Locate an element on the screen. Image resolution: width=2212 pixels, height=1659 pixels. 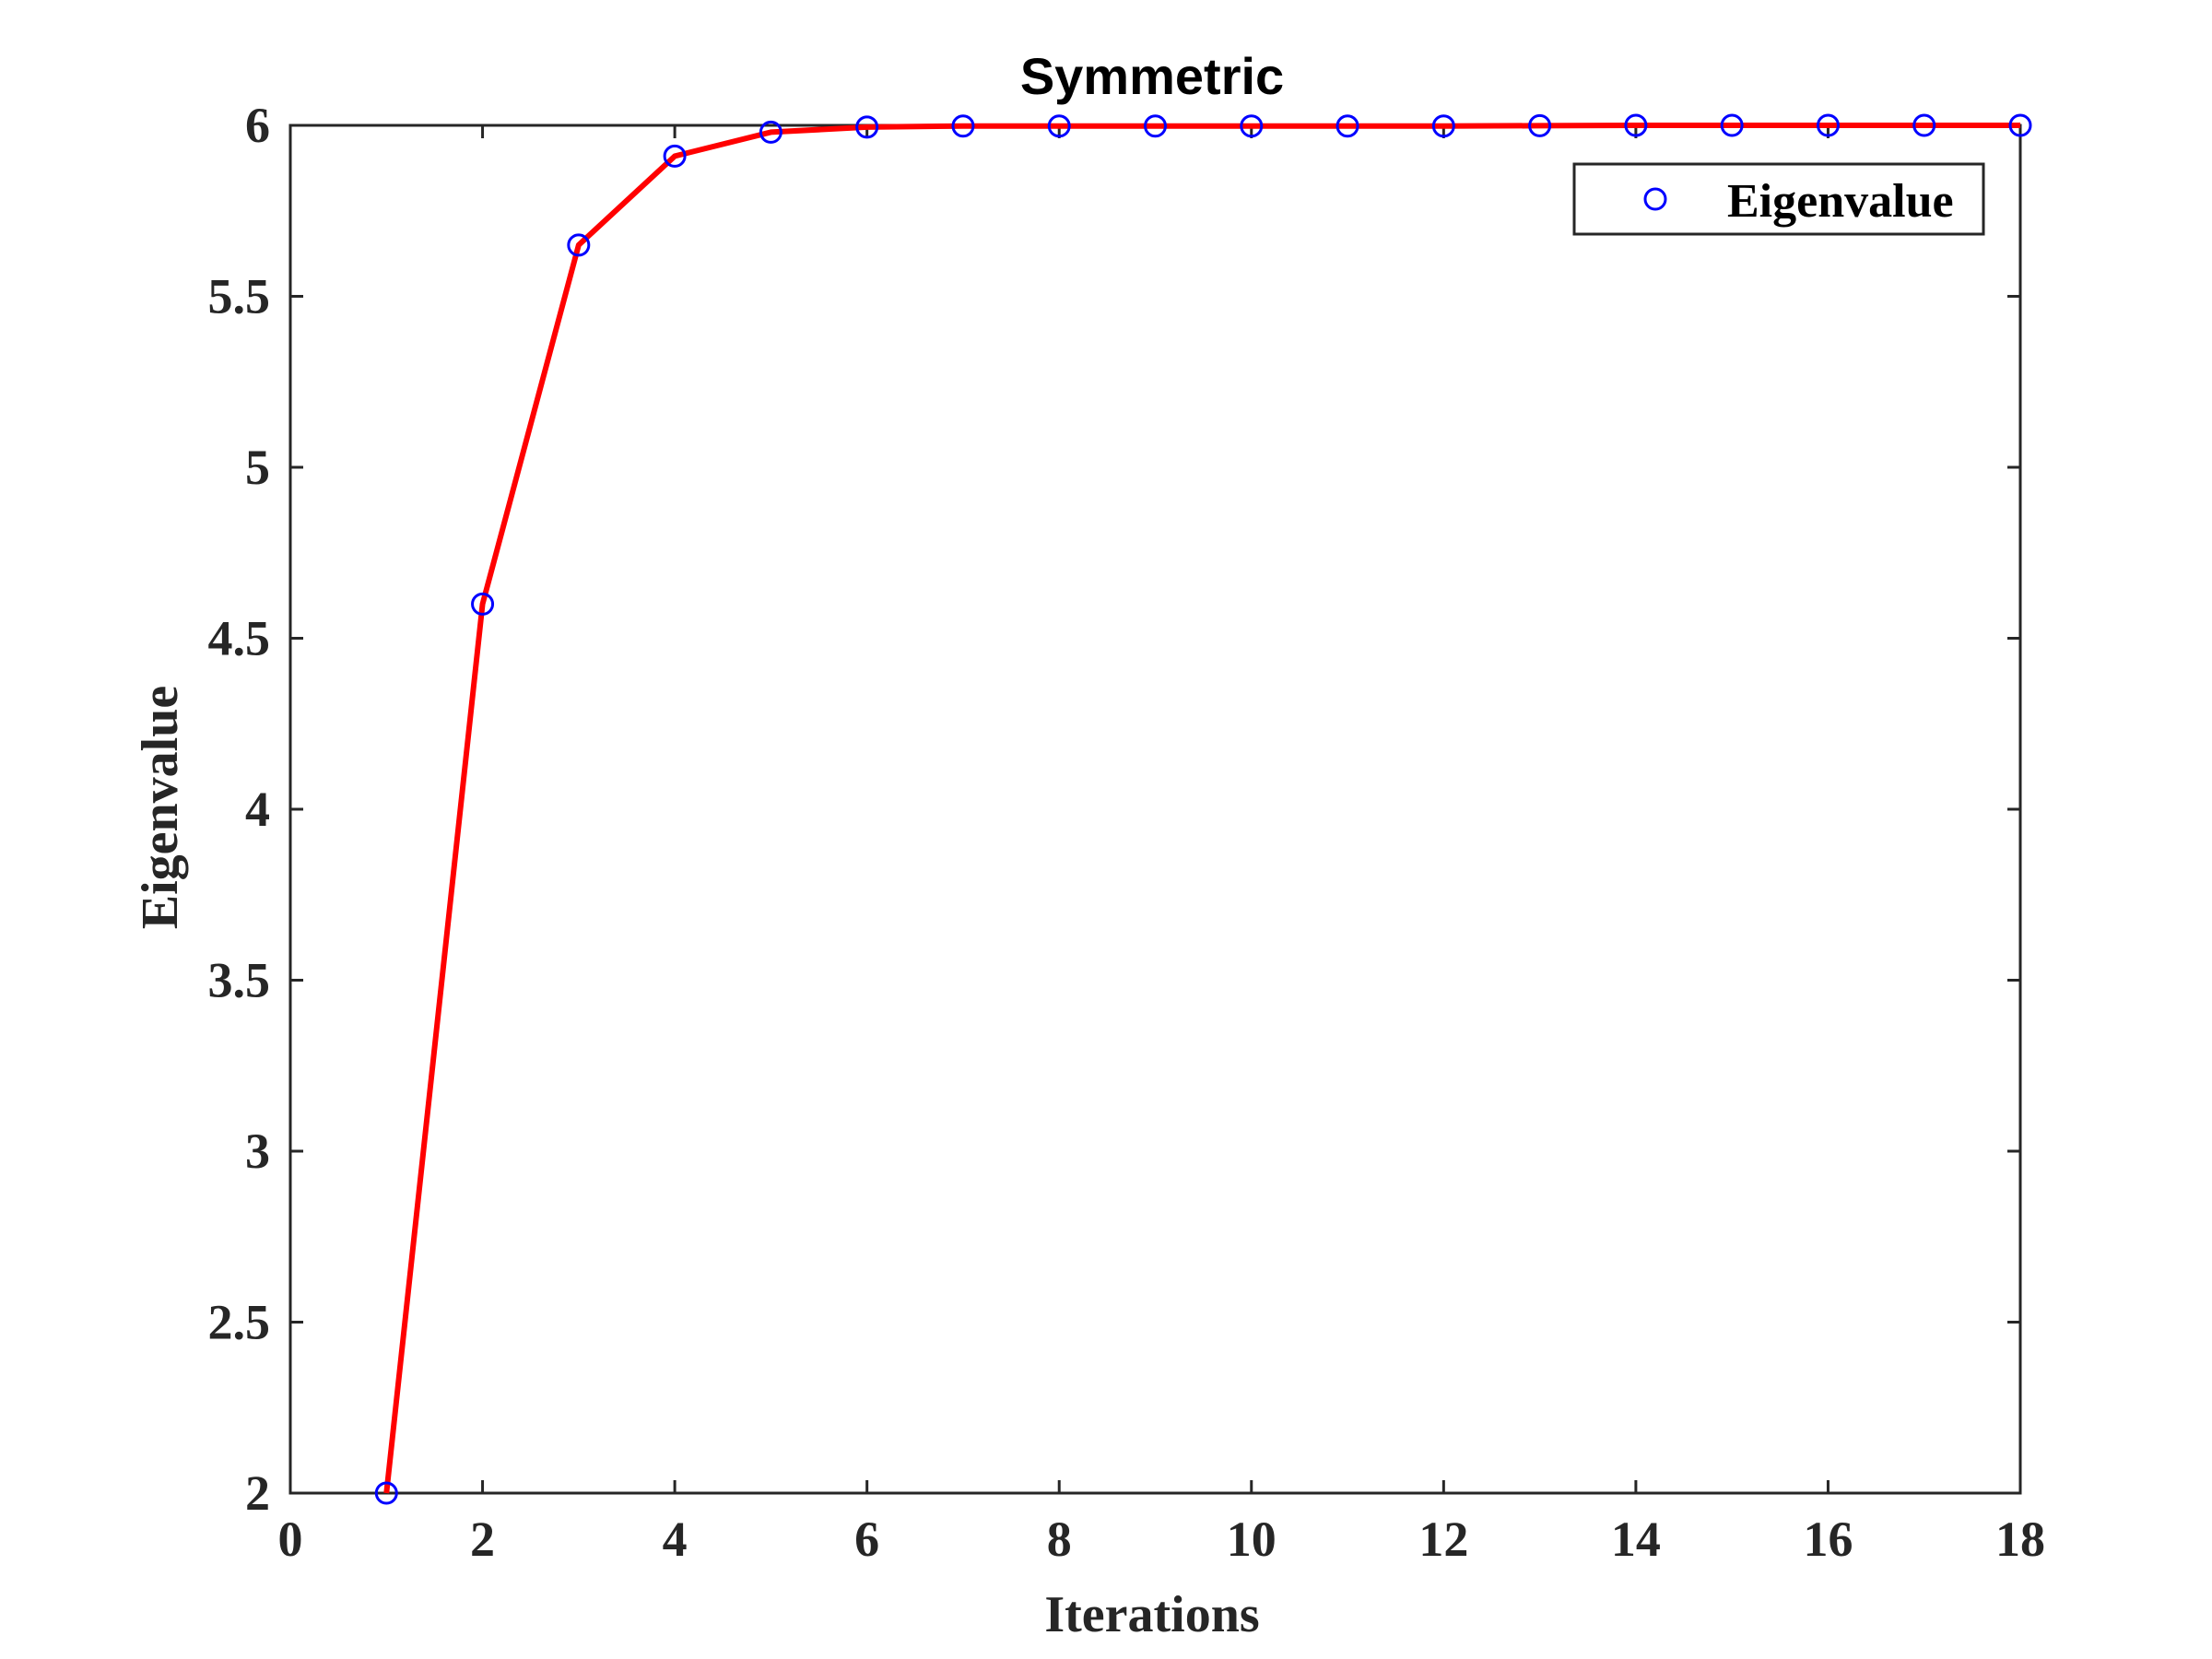
x-tick-label: 10 is located at coordinates (1252, 1539).